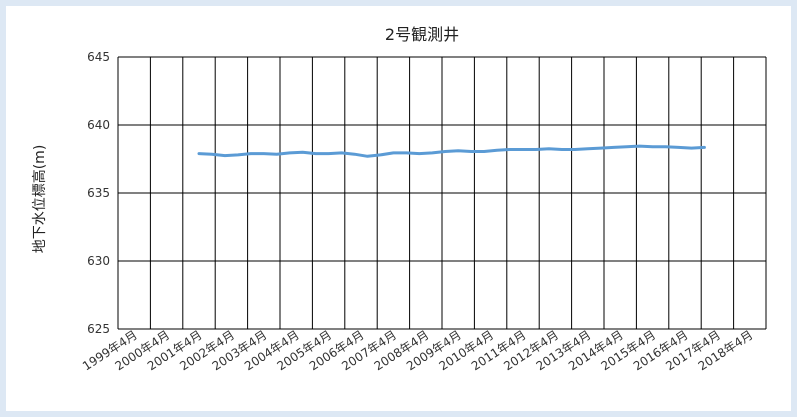 The image size is (797, 417). I want to click on y-axis-label: 地下水位標高(m), so click(39, 199).